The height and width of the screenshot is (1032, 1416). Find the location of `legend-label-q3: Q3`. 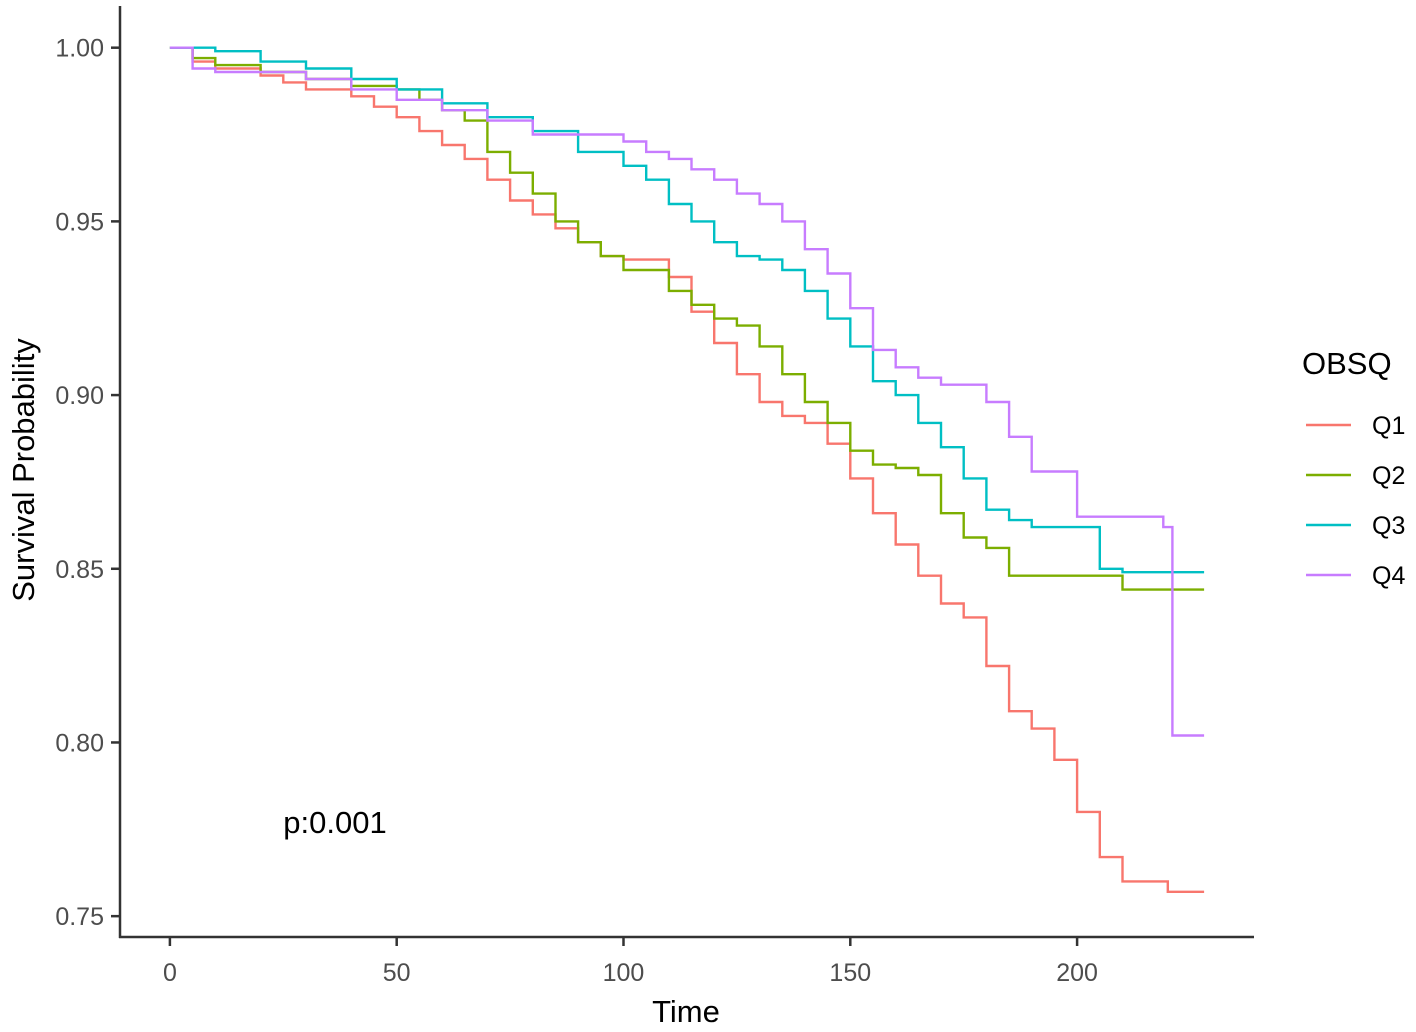

legend-label-q3: Q3 is located at coordinates (1388, 526).